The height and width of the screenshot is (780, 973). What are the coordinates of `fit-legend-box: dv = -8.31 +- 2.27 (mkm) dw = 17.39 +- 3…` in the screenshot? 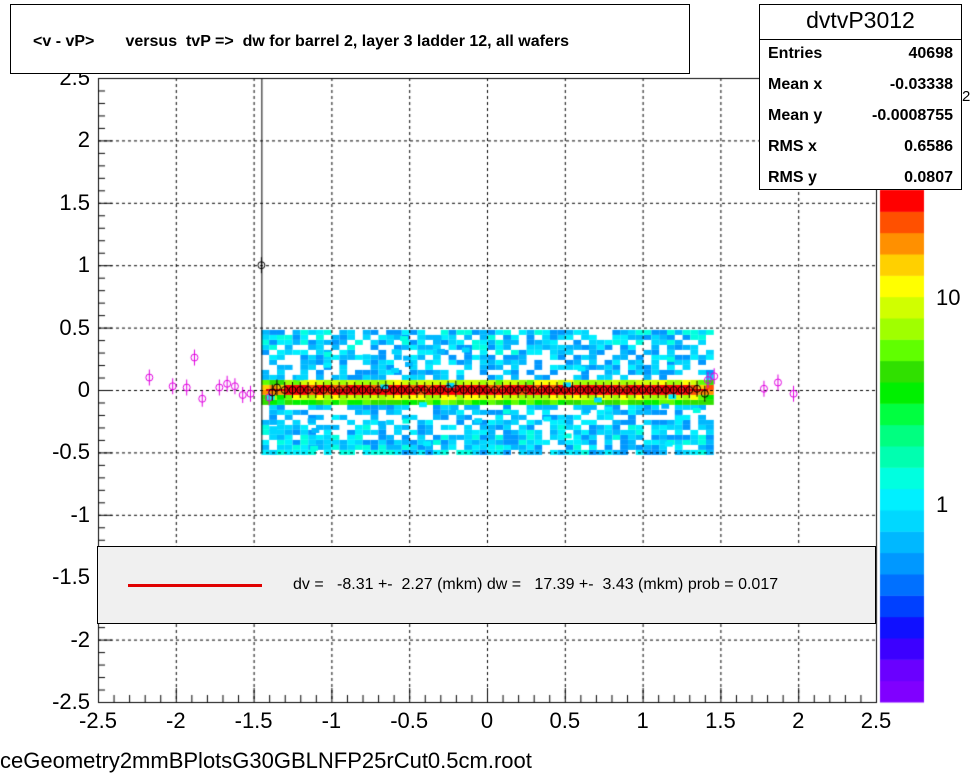 It's located at (486, 585).